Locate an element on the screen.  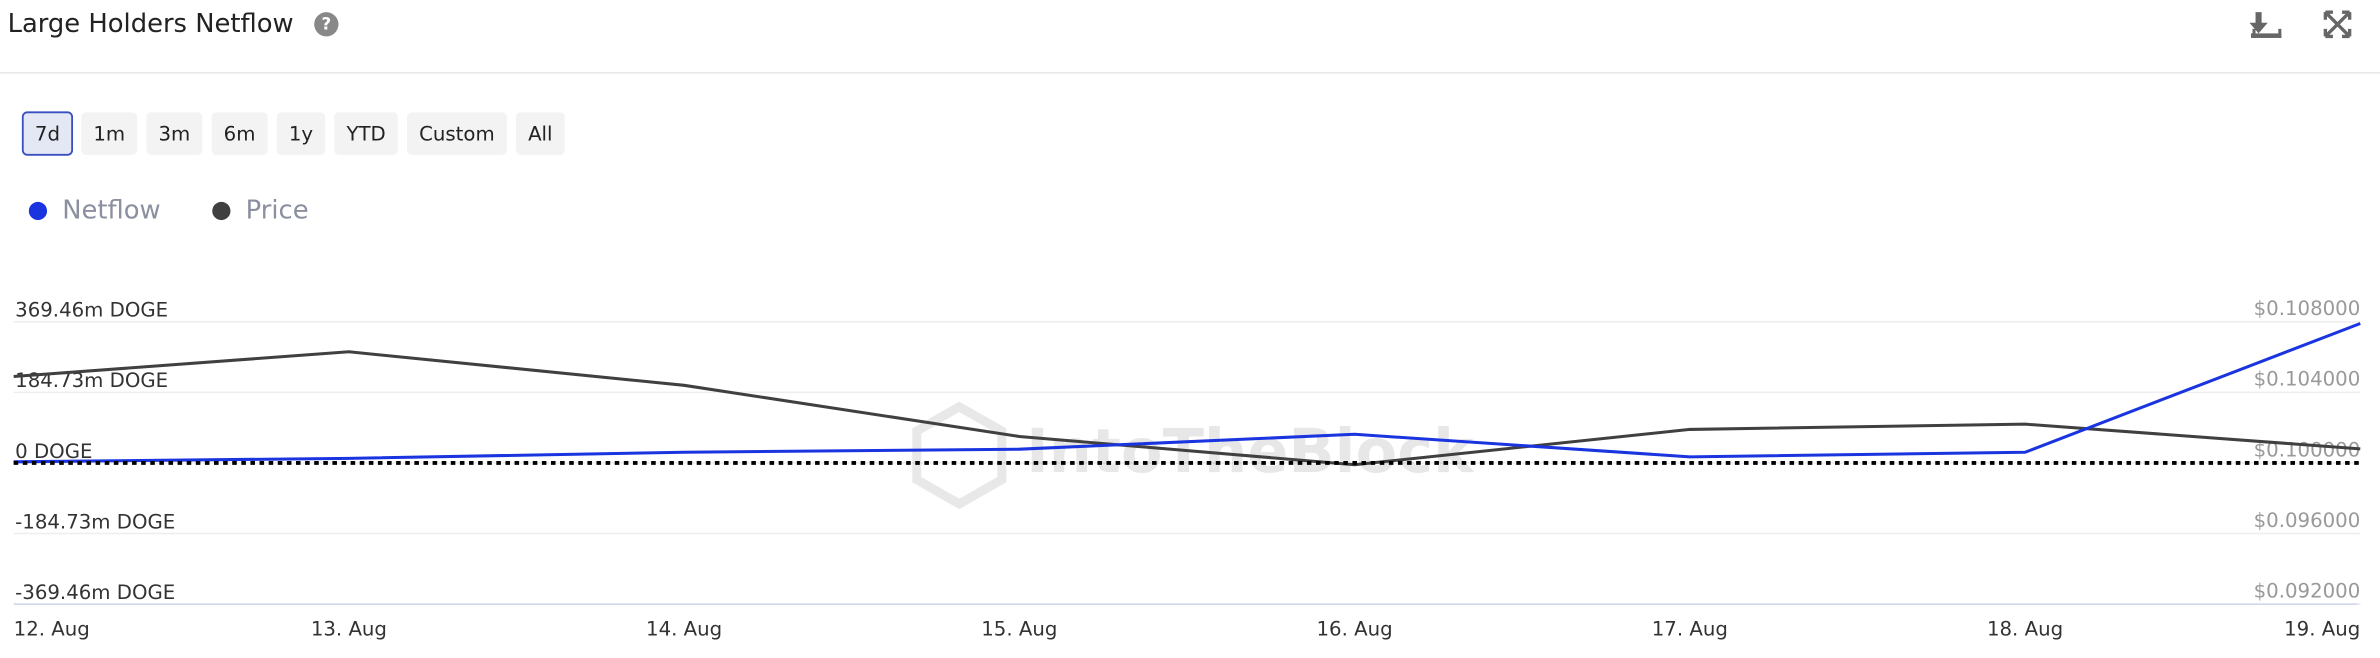
x-tick-label: 13. Aug is located at coordinates (349, 628).